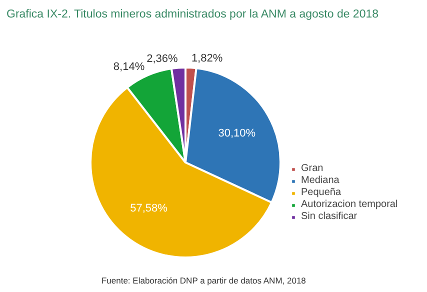 The width and height of the screenshot is (427, 292). What do you see at coordinates (207, 58) in the screenshot?
I see `data-label: 1,82%` at bounding box center [207, 58].